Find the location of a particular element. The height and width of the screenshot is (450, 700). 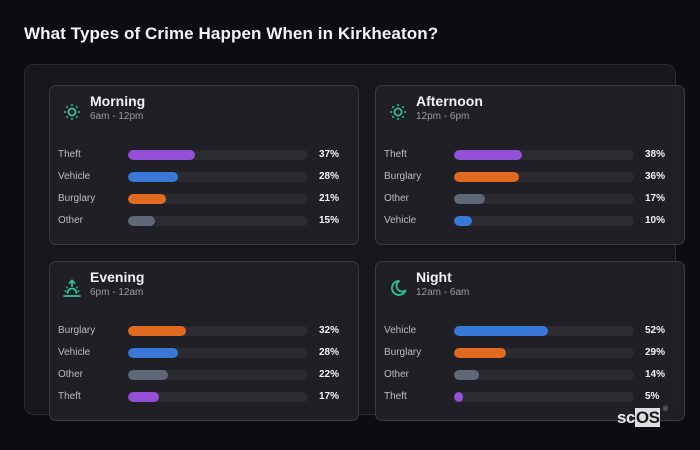

bar-list: Theft 37% Vehicle 28% Burglary 21% Other 15% is located at coordinates (208, 192).